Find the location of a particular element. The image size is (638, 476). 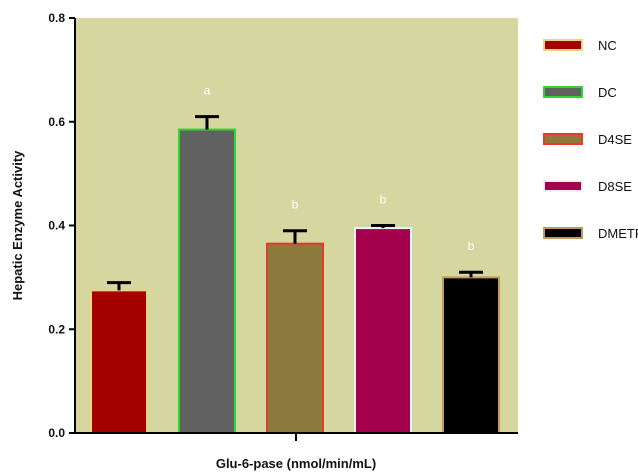

significance-label-d4se: b is located at coordinates (295, 205).